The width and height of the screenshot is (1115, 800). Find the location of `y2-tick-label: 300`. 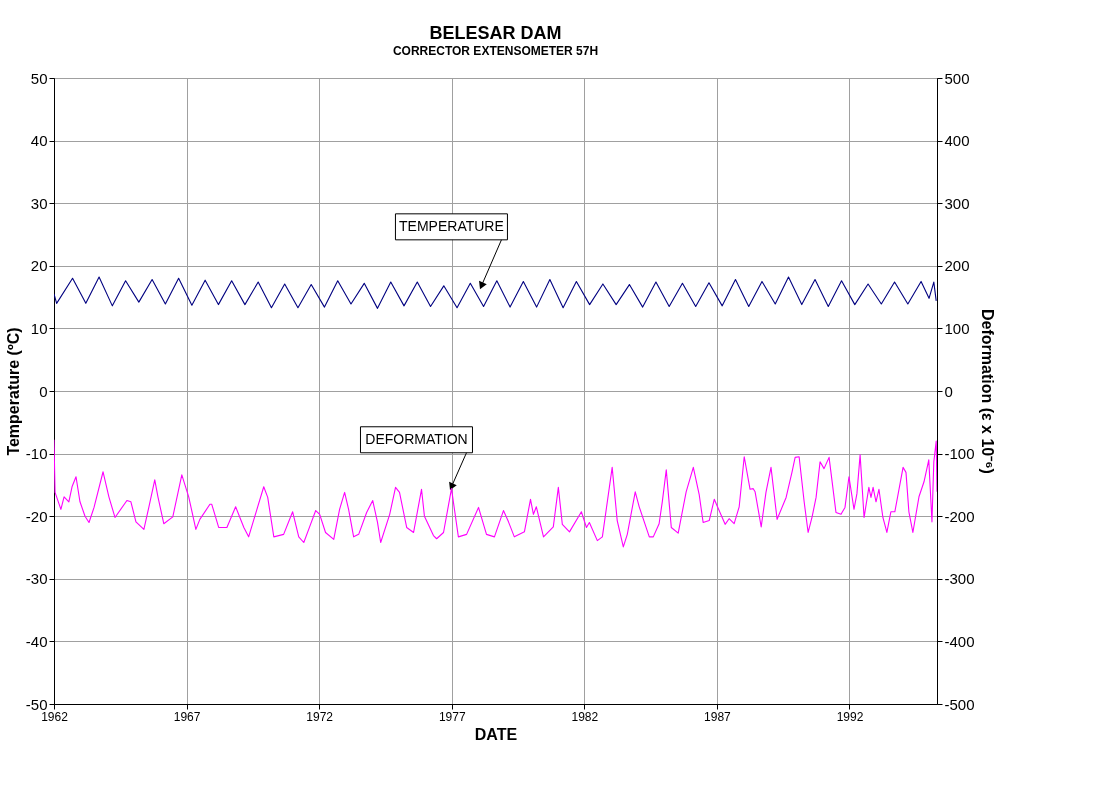

y2-tick-label: 300 is located at coordinates (957, 203).